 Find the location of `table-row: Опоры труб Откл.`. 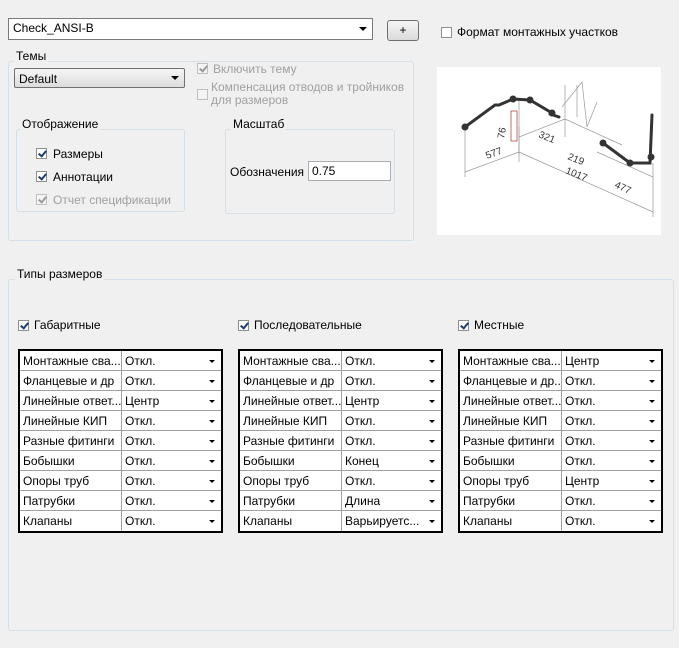

table-row: Опоры труб Откл. is located at coordinates (340, 481).